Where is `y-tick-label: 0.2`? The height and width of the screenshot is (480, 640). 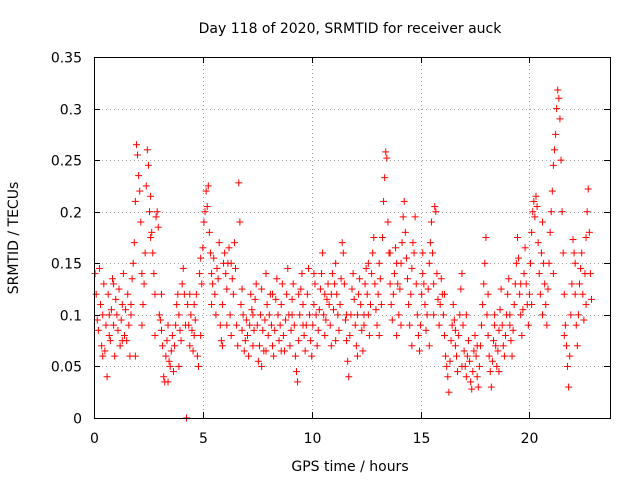 y-tick-label: 0.2 is located at coordinates (71, 214).